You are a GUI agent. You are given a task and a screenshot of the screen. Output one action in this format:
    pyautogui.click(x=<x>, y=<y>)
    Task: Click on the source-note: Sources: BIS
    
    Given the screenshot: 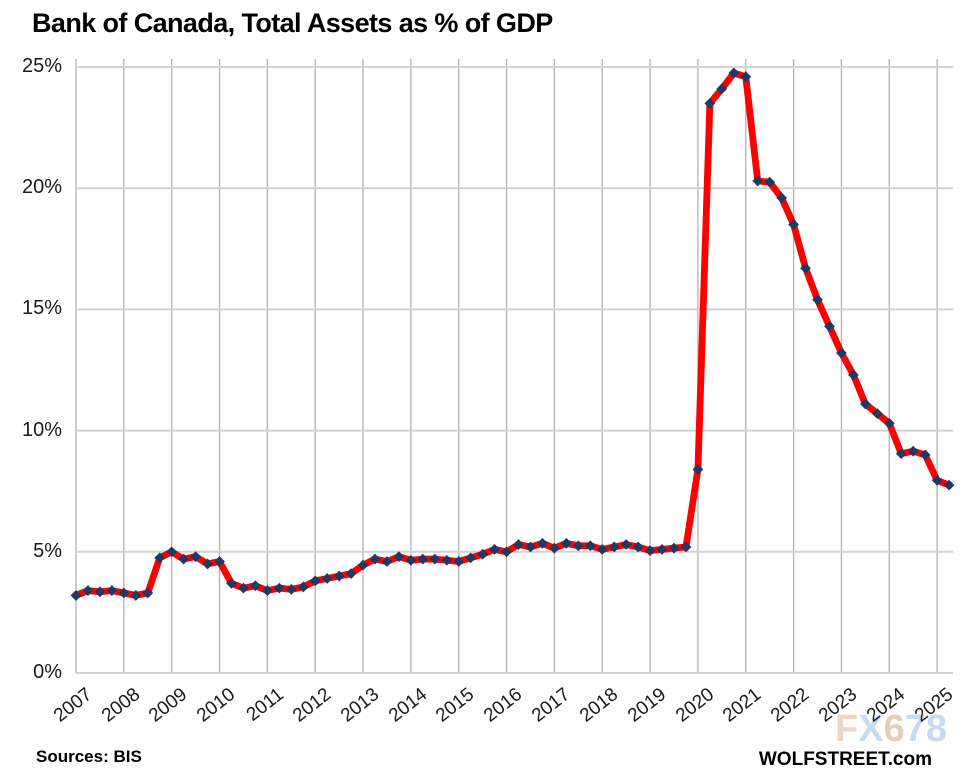 What is the action you would take?
    pyautogui.click(x=89, y=756)
    